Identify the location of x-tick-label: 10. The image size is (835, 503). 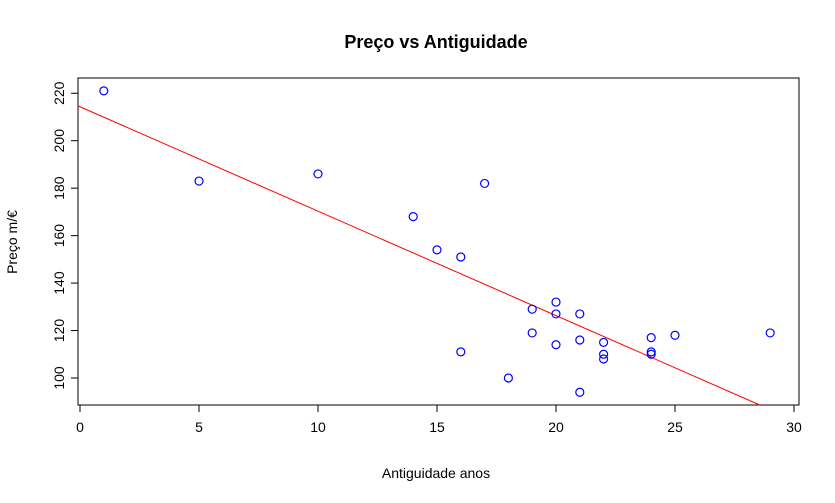
(318, 427).